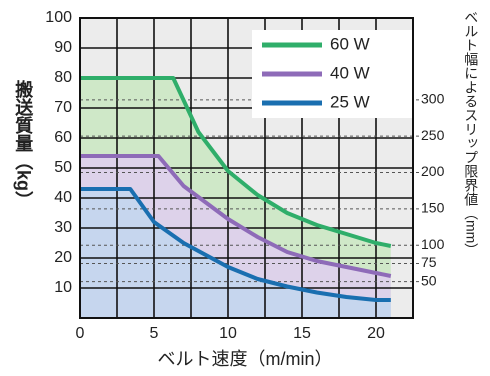 The image size is (490, 376). What do you see at coordinates (433, 99) in the screenshot?
I see `y2-tick-label: 300` at bounding box center [433, 99].